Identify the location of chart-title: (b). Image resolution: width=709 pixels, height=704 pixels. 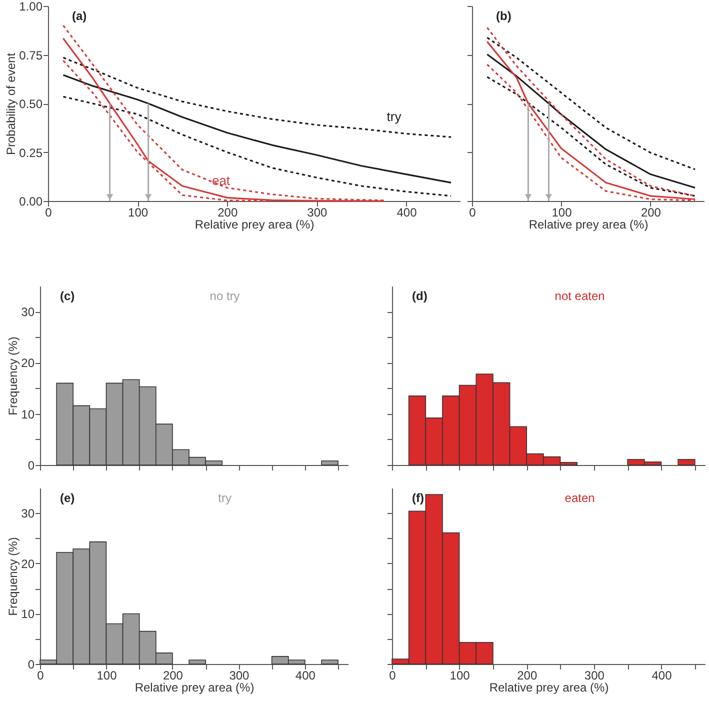
(504, 16).